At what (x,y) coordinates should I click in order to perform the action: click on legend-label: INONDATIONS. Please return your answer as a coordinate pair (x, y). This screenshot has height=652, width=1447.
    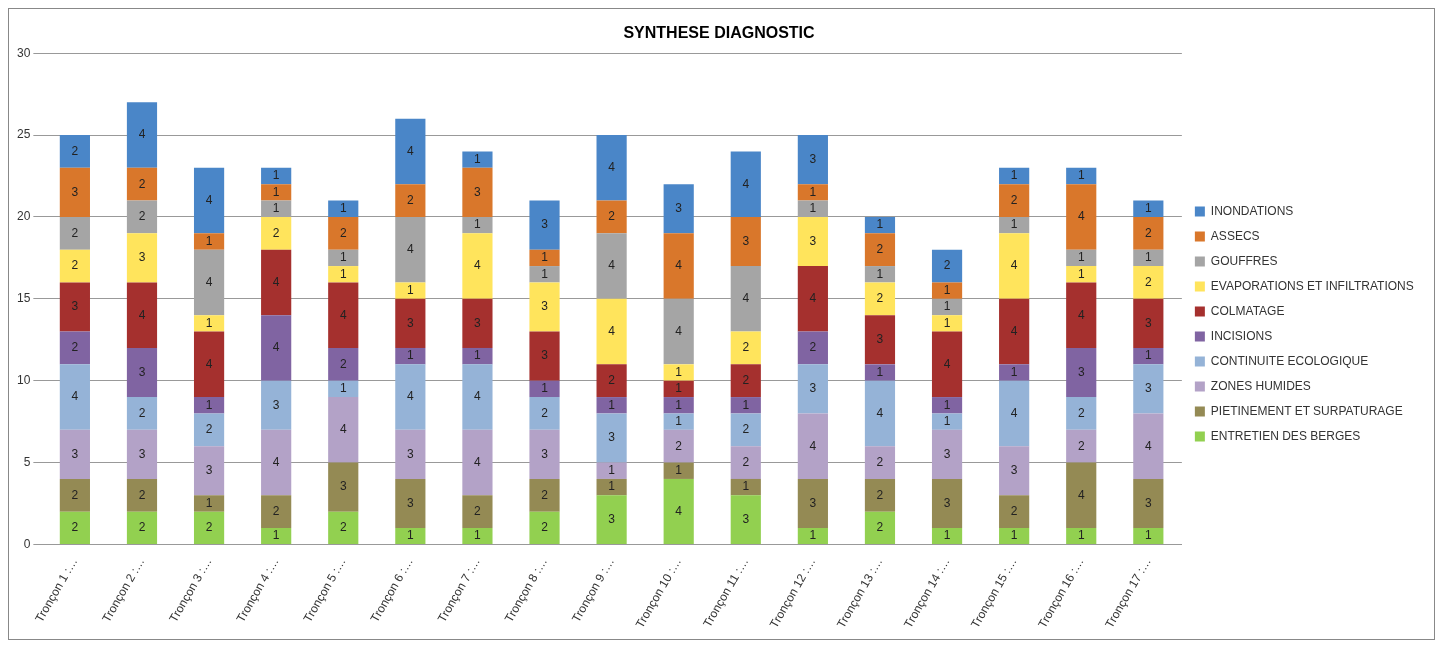
    Looking at the image, I should click on (1252, 210).